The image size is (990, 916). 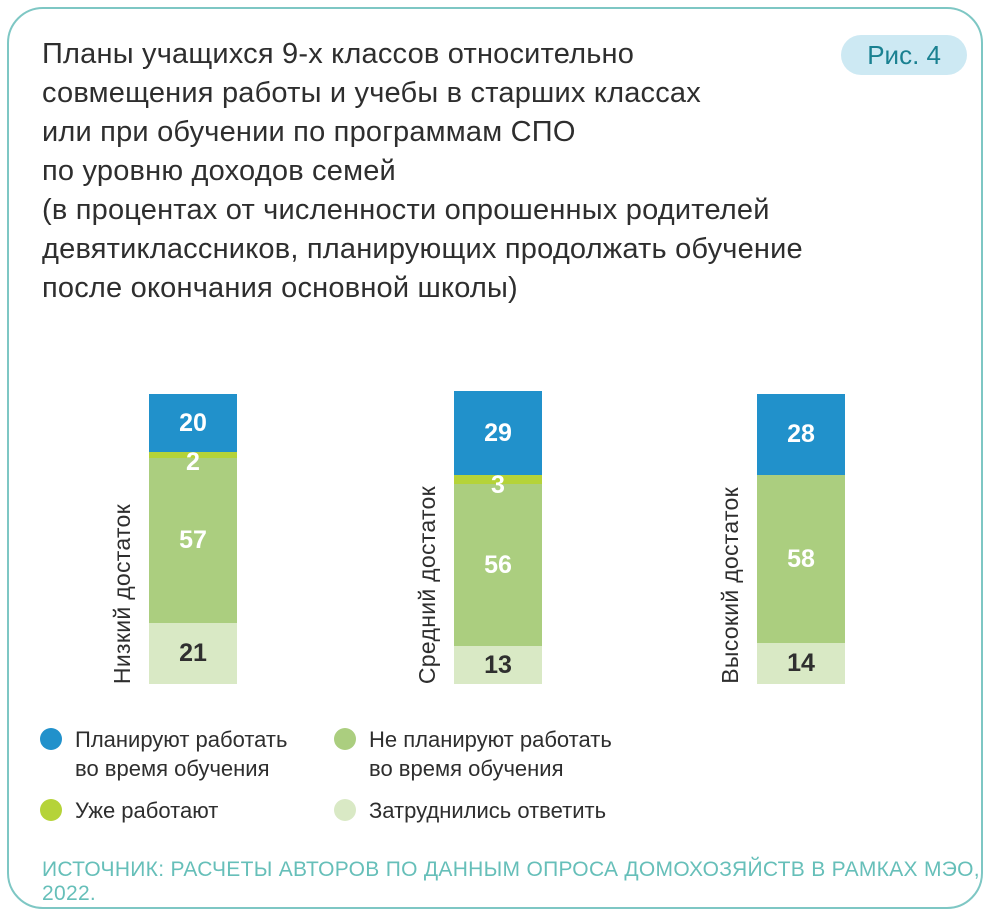 I want to click on bar-segment: 57, so click(x=193, y=540).